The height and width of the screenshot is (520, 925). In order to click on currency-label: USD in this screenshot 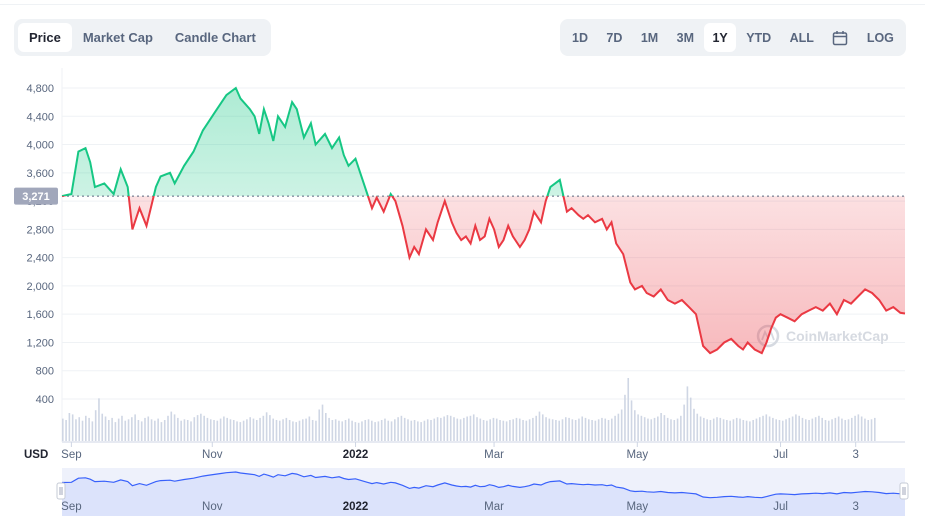, I will do `click(36, 455)`.